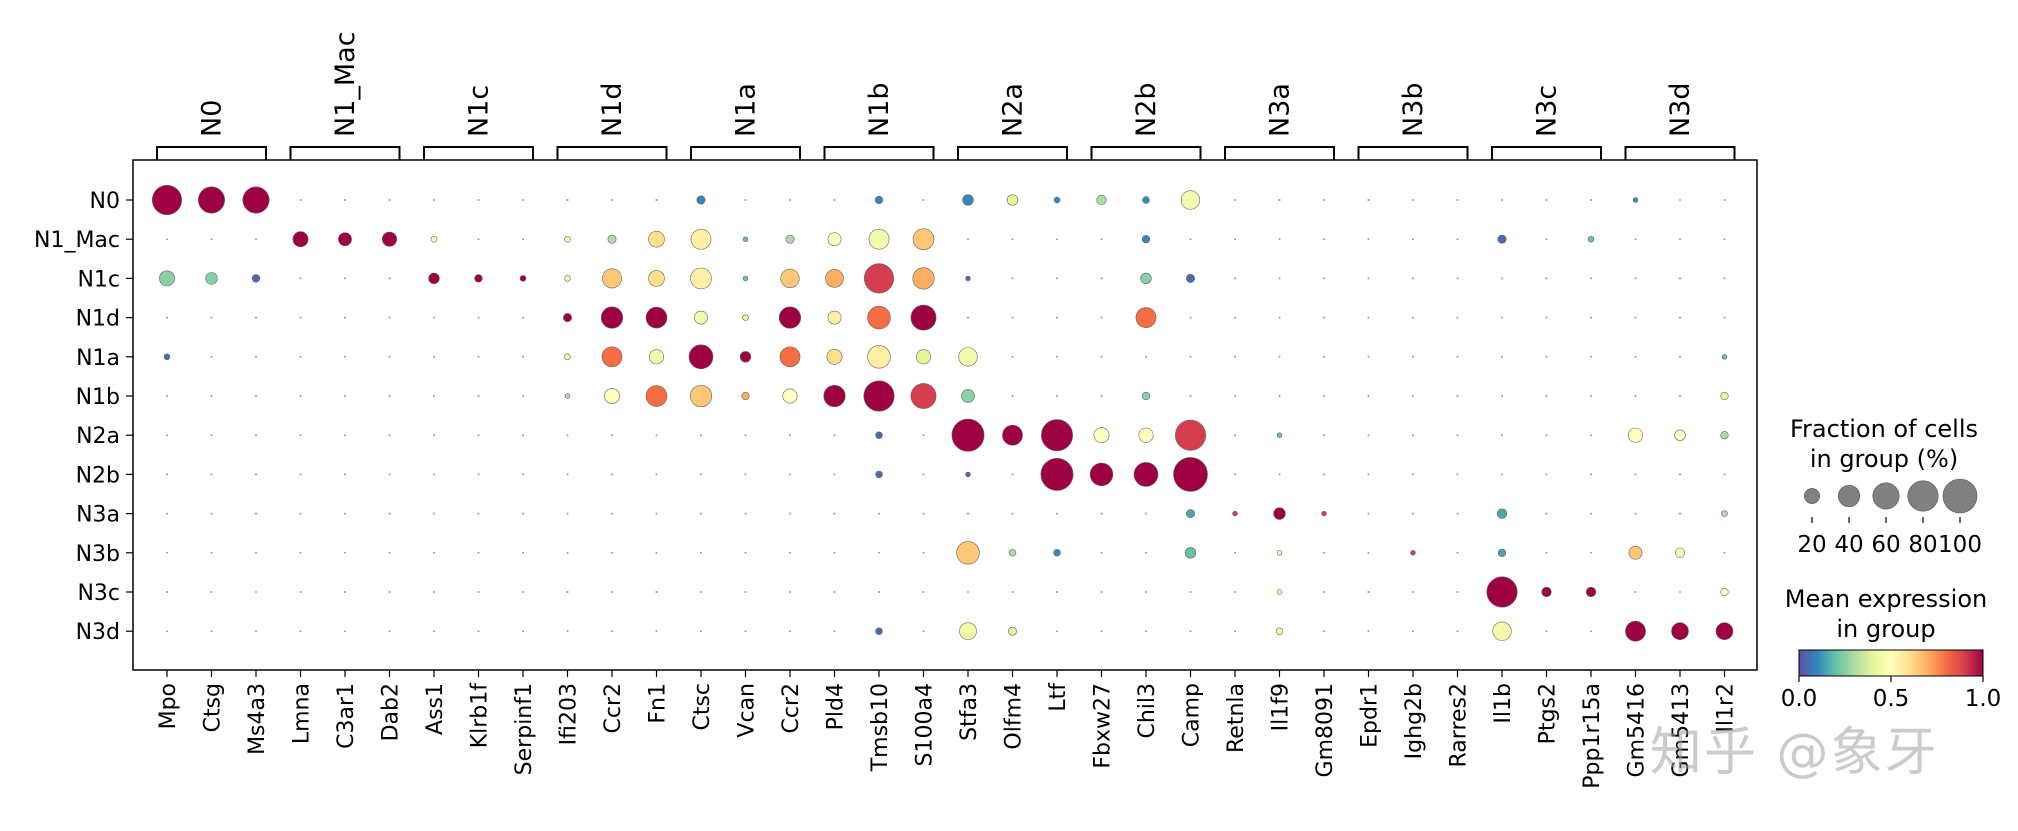 The width and height of the screenshot is (2018, 831). Describe the element at coordinates (1414, 721) in the screenshot. I see `gene-label: Ighg2b` at that location.